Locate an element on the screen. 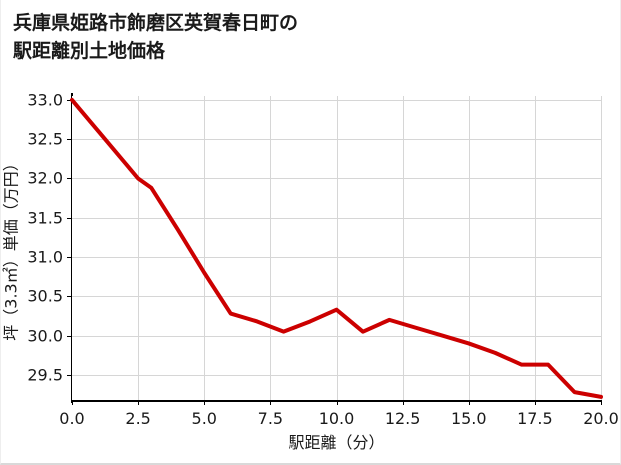 This screenshot has height=465, width=621. y-tick-label: 32.0 is located at coordinates (45, 178).